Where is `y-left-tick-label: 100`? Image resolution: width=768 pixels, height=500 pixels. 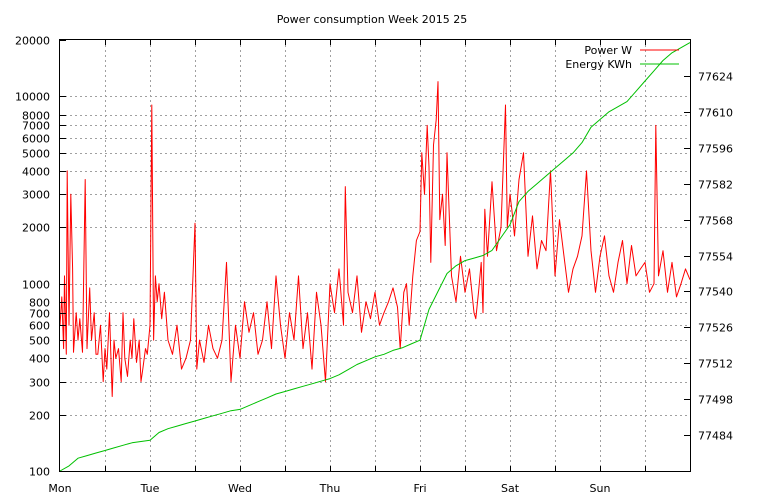
y-left-tick-label: 100 is located at coordinates (39, 472).